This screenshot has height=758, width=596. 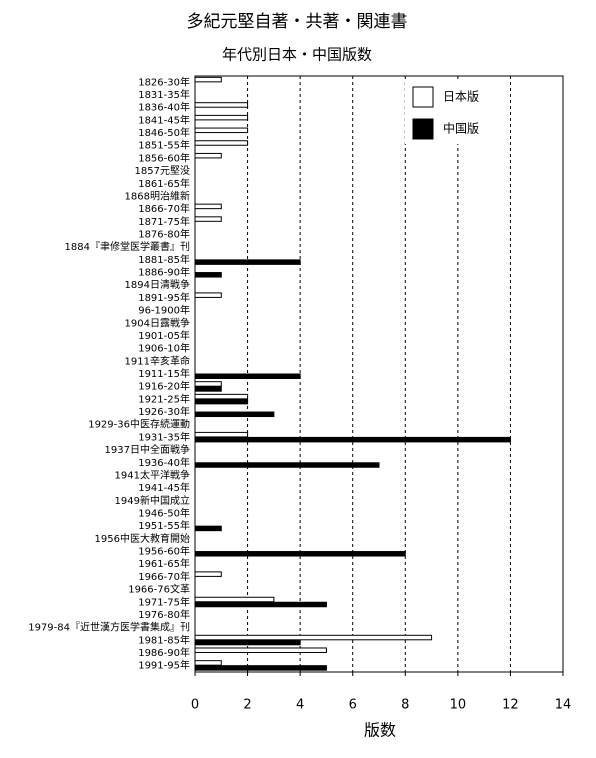 I want to click on y-tick-label: 1937日中全面戦争, so click(x=147, y=449).